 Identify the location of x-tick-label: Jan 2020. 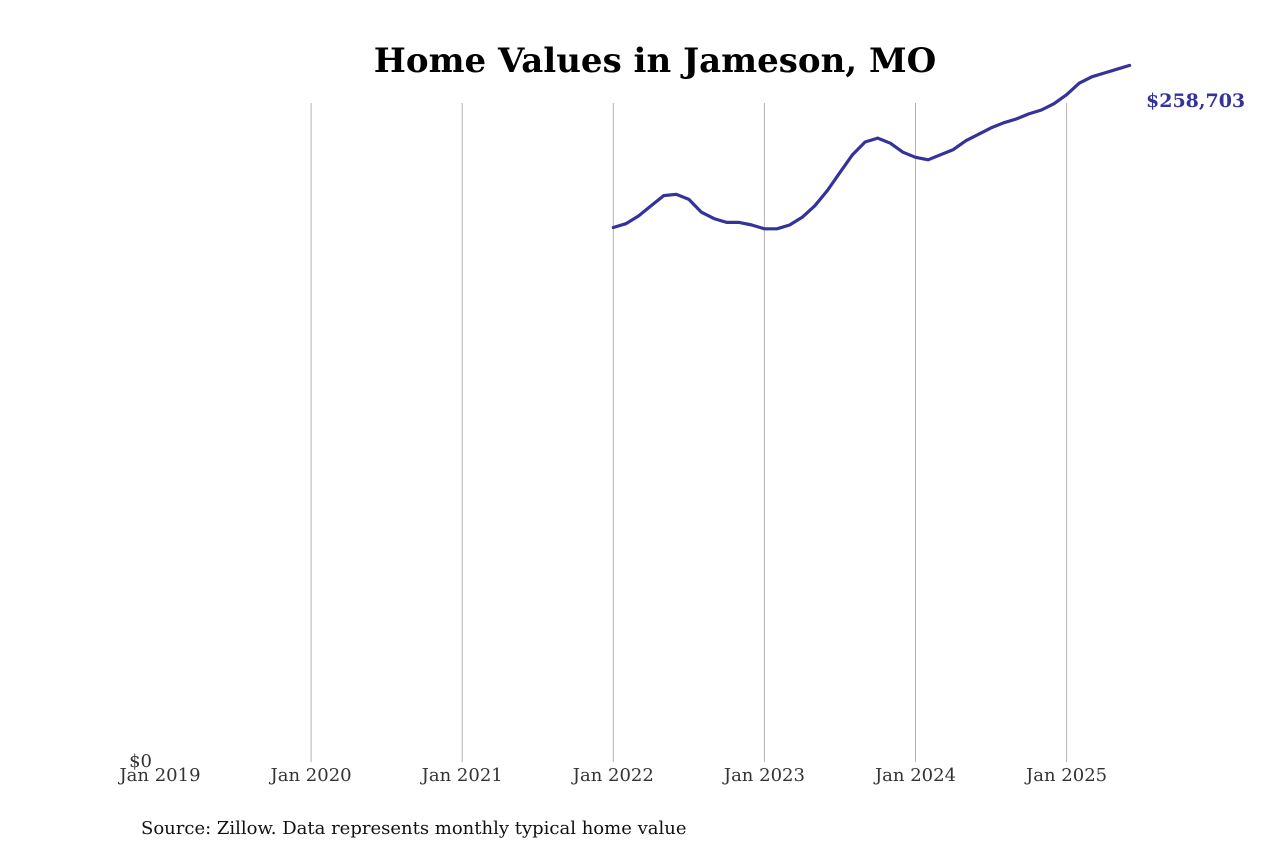
(310, 775).